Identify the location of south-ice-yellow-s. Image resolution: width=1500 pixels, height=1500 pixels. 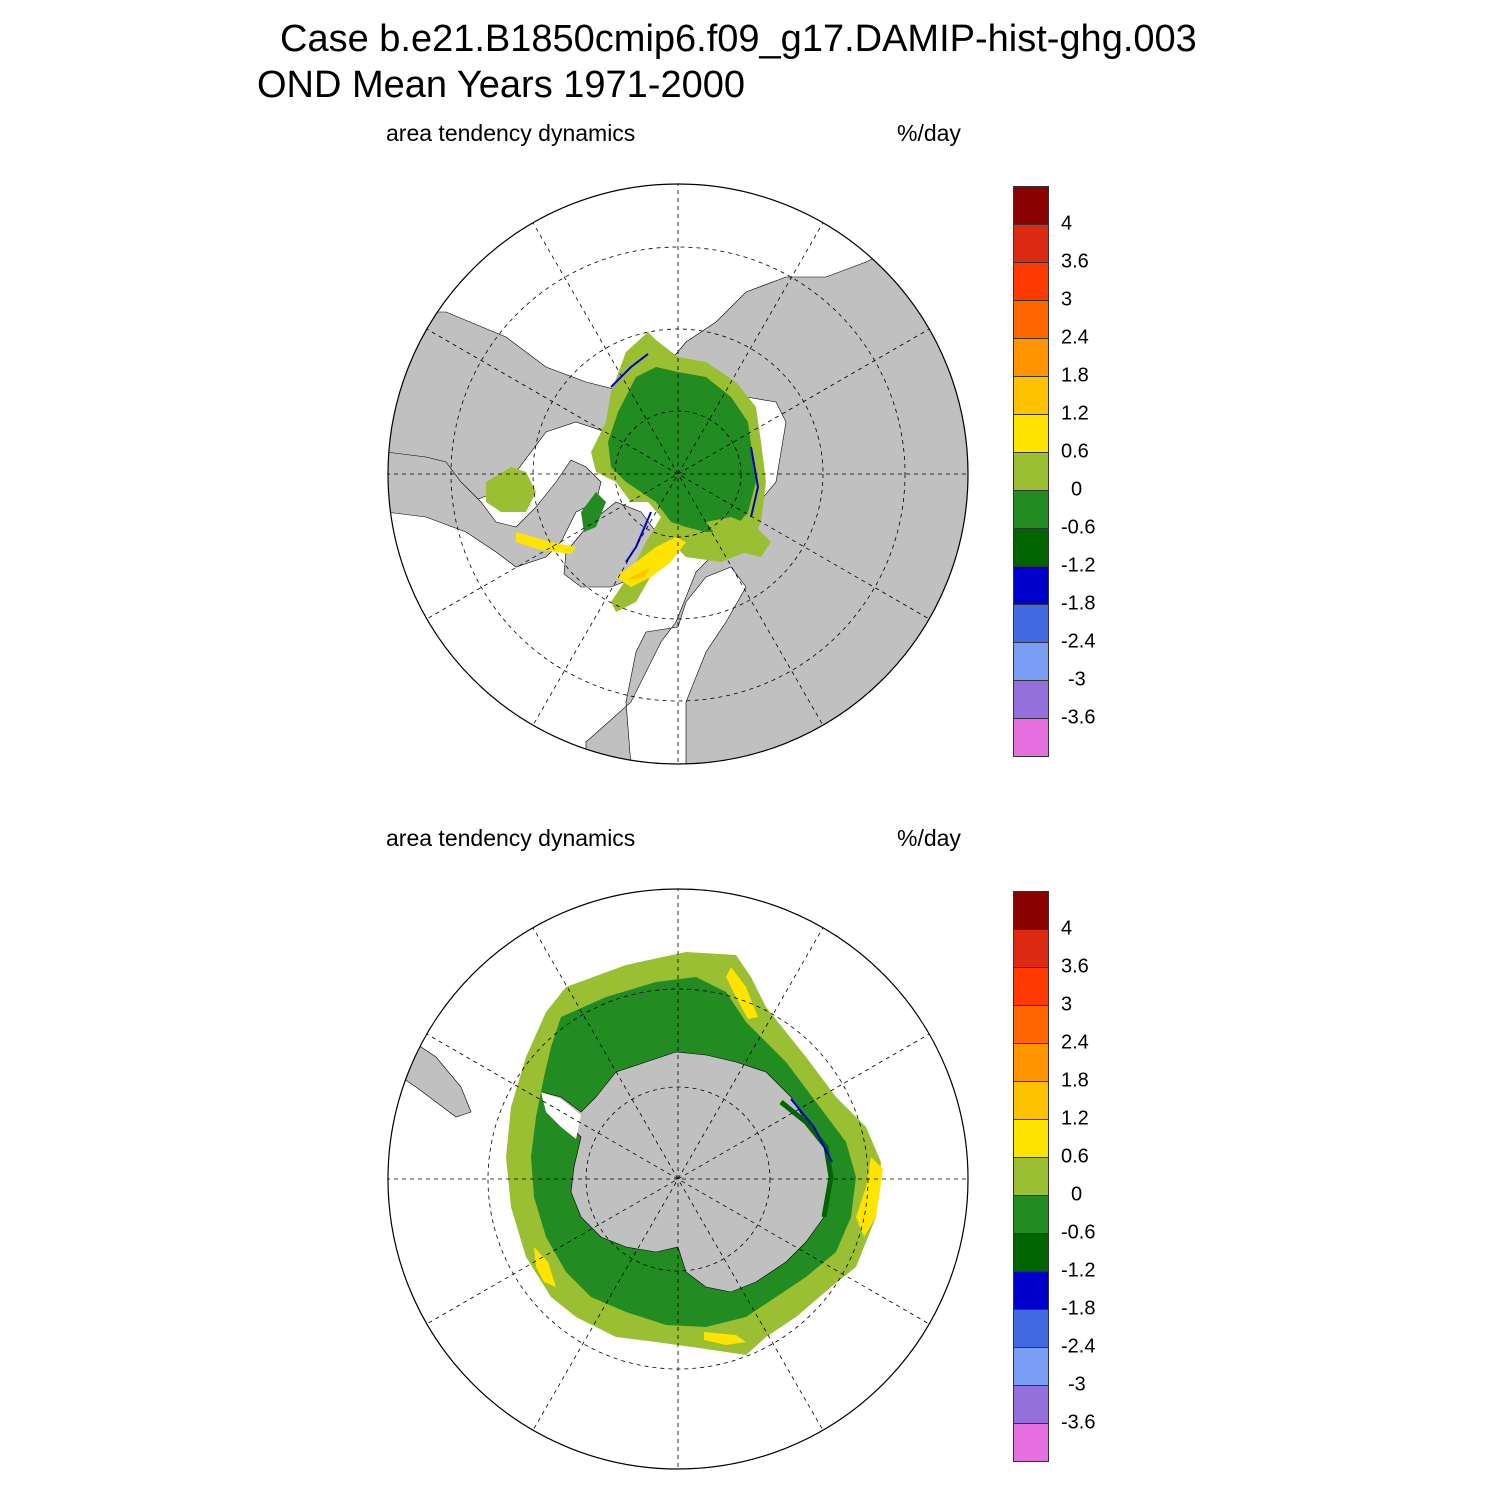
(725, 1338).